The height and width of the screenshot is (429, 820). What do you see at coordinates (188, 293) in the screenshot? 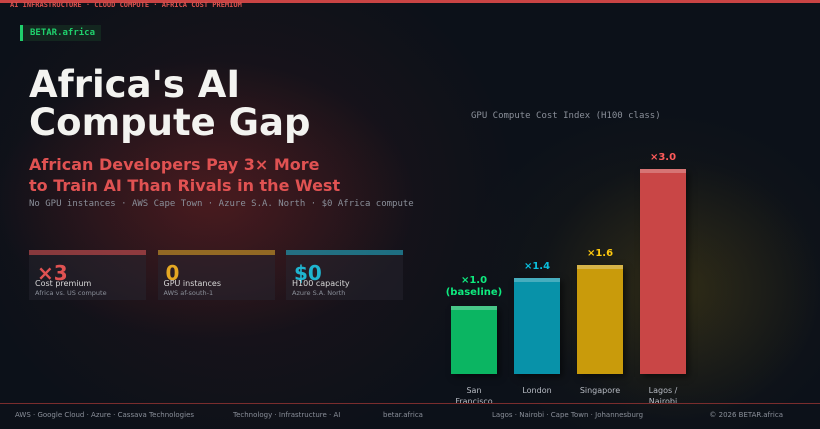
I see `card-note: AWS af-south-1` at bounding box center [188, 293].